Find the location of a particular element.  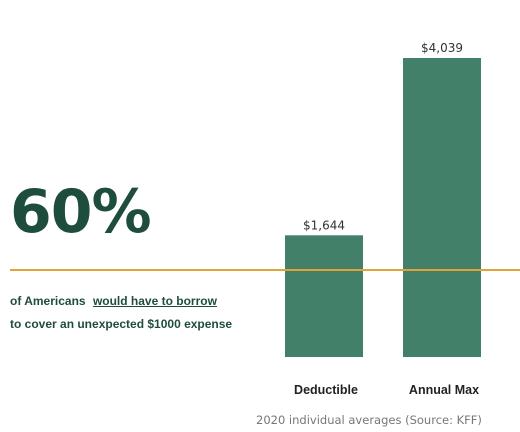

stat-description-prefix: of Americans is located at coordinates (48, 301).